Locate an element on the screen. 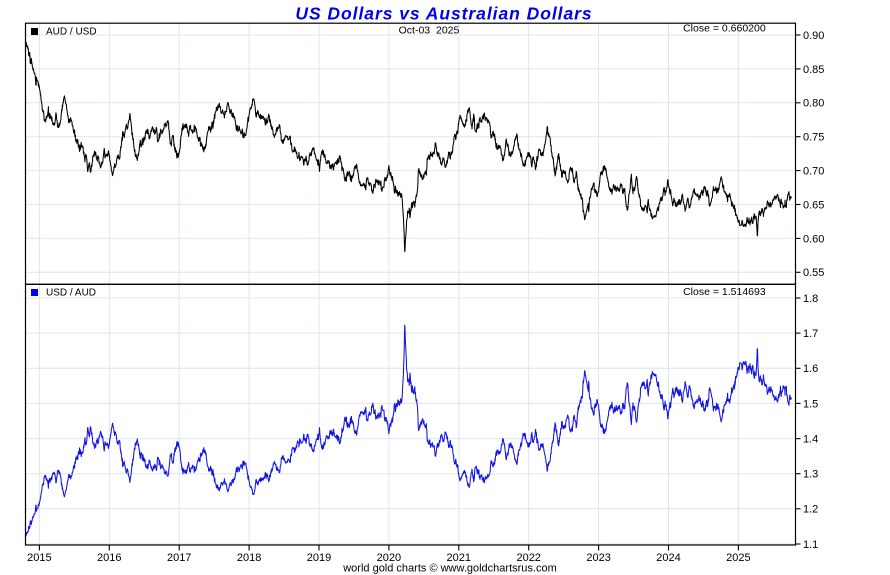  svg-text: 0.60 is located at coordinates (813, 239).